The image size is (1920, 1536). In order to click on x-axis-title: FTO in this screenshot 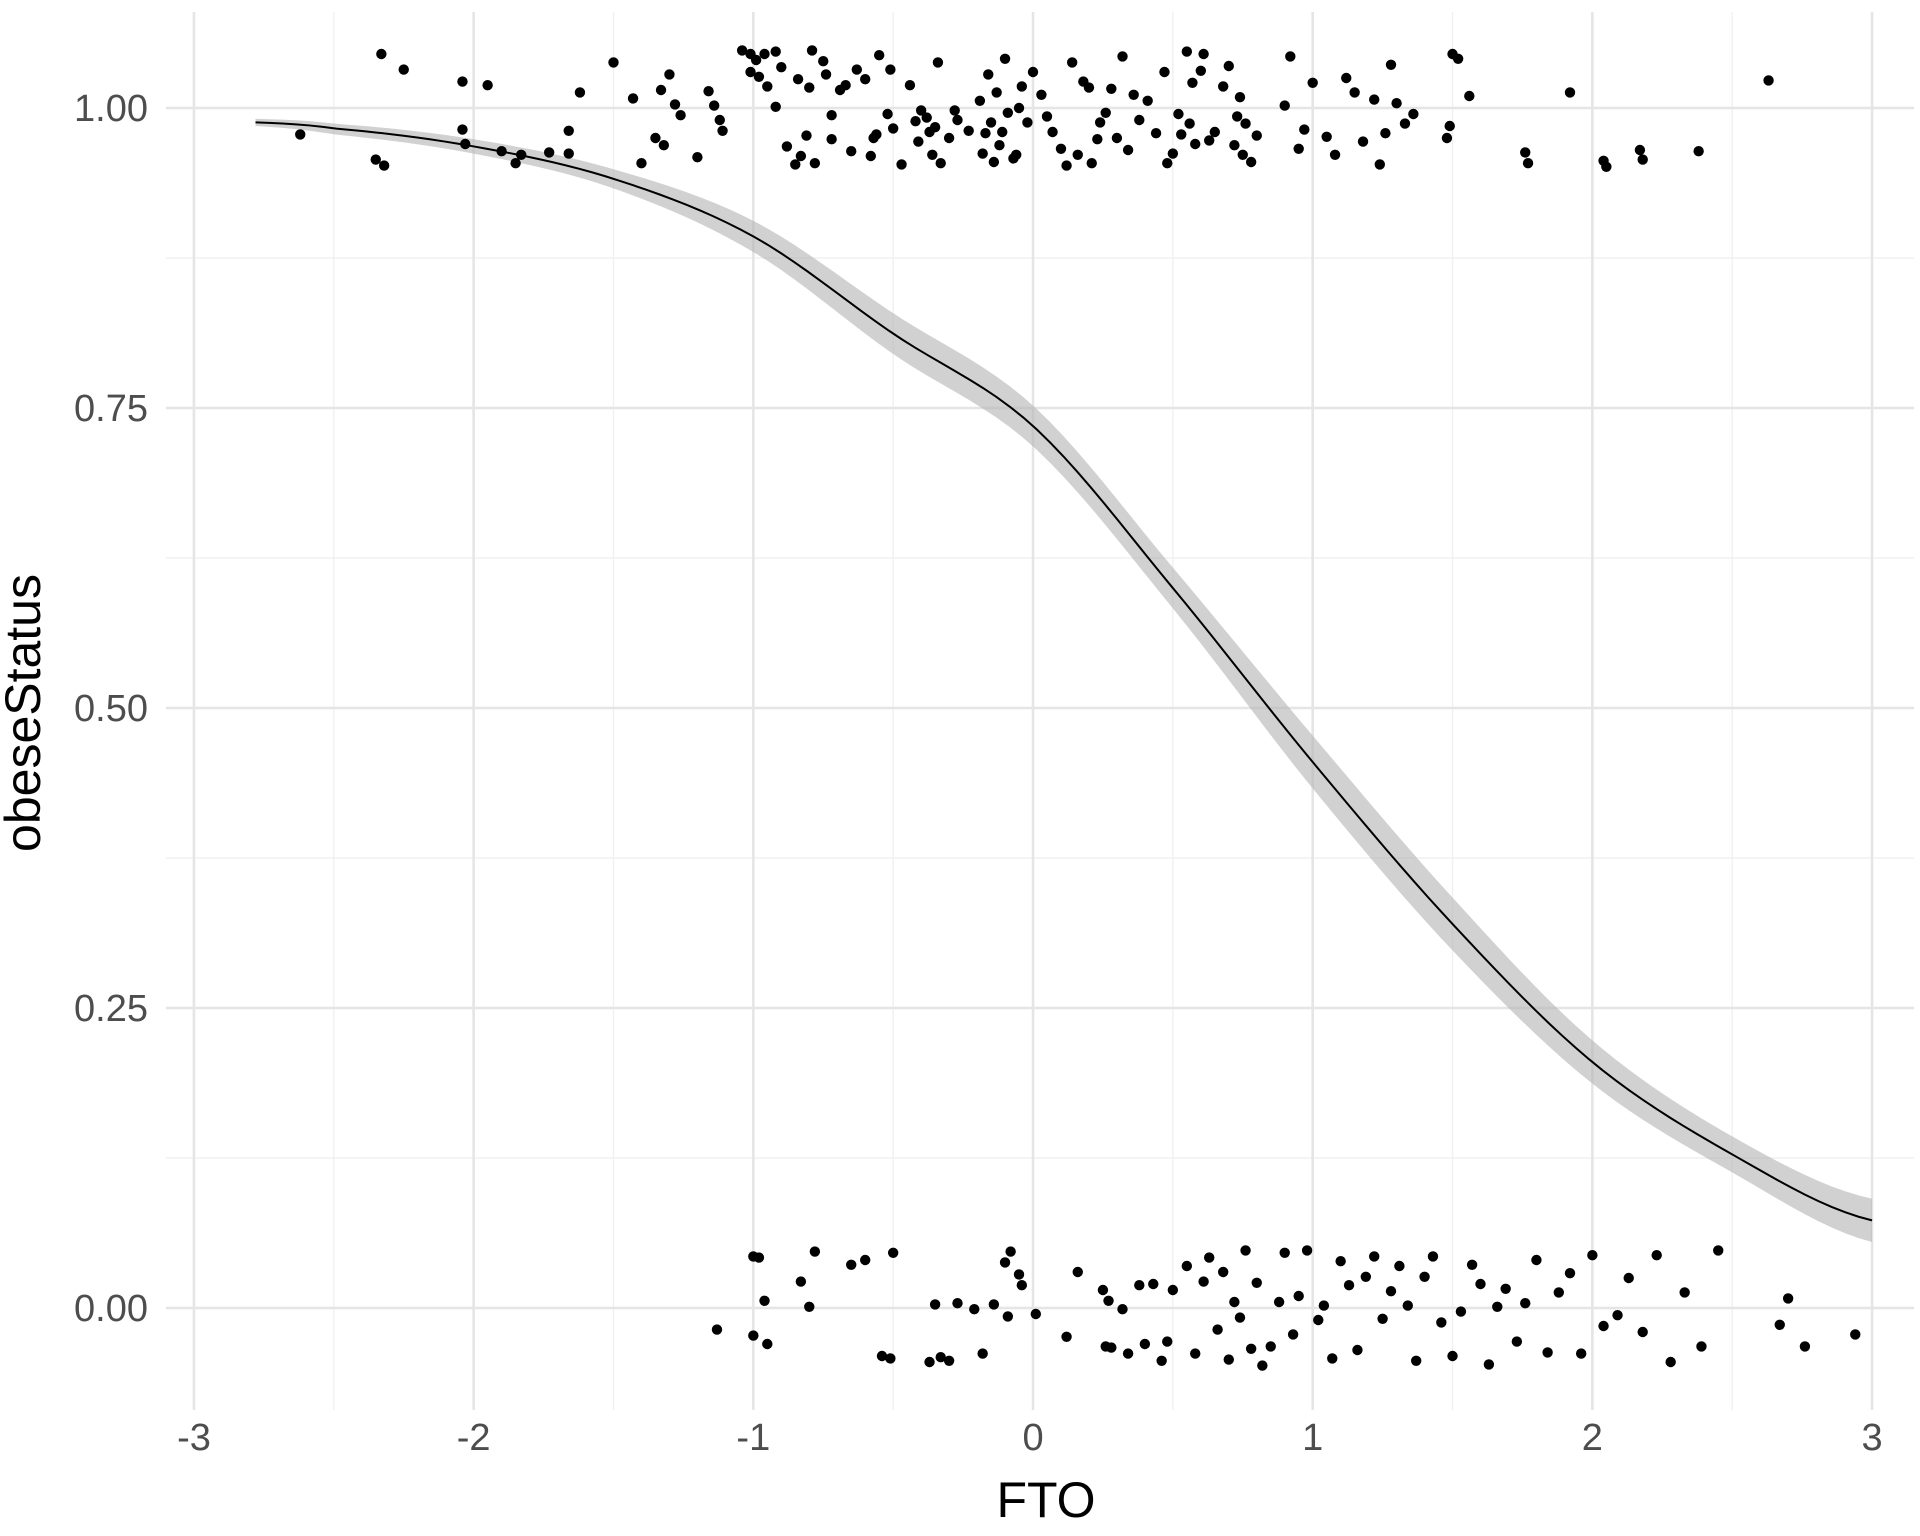, I will do `click(1045, 1500)`.